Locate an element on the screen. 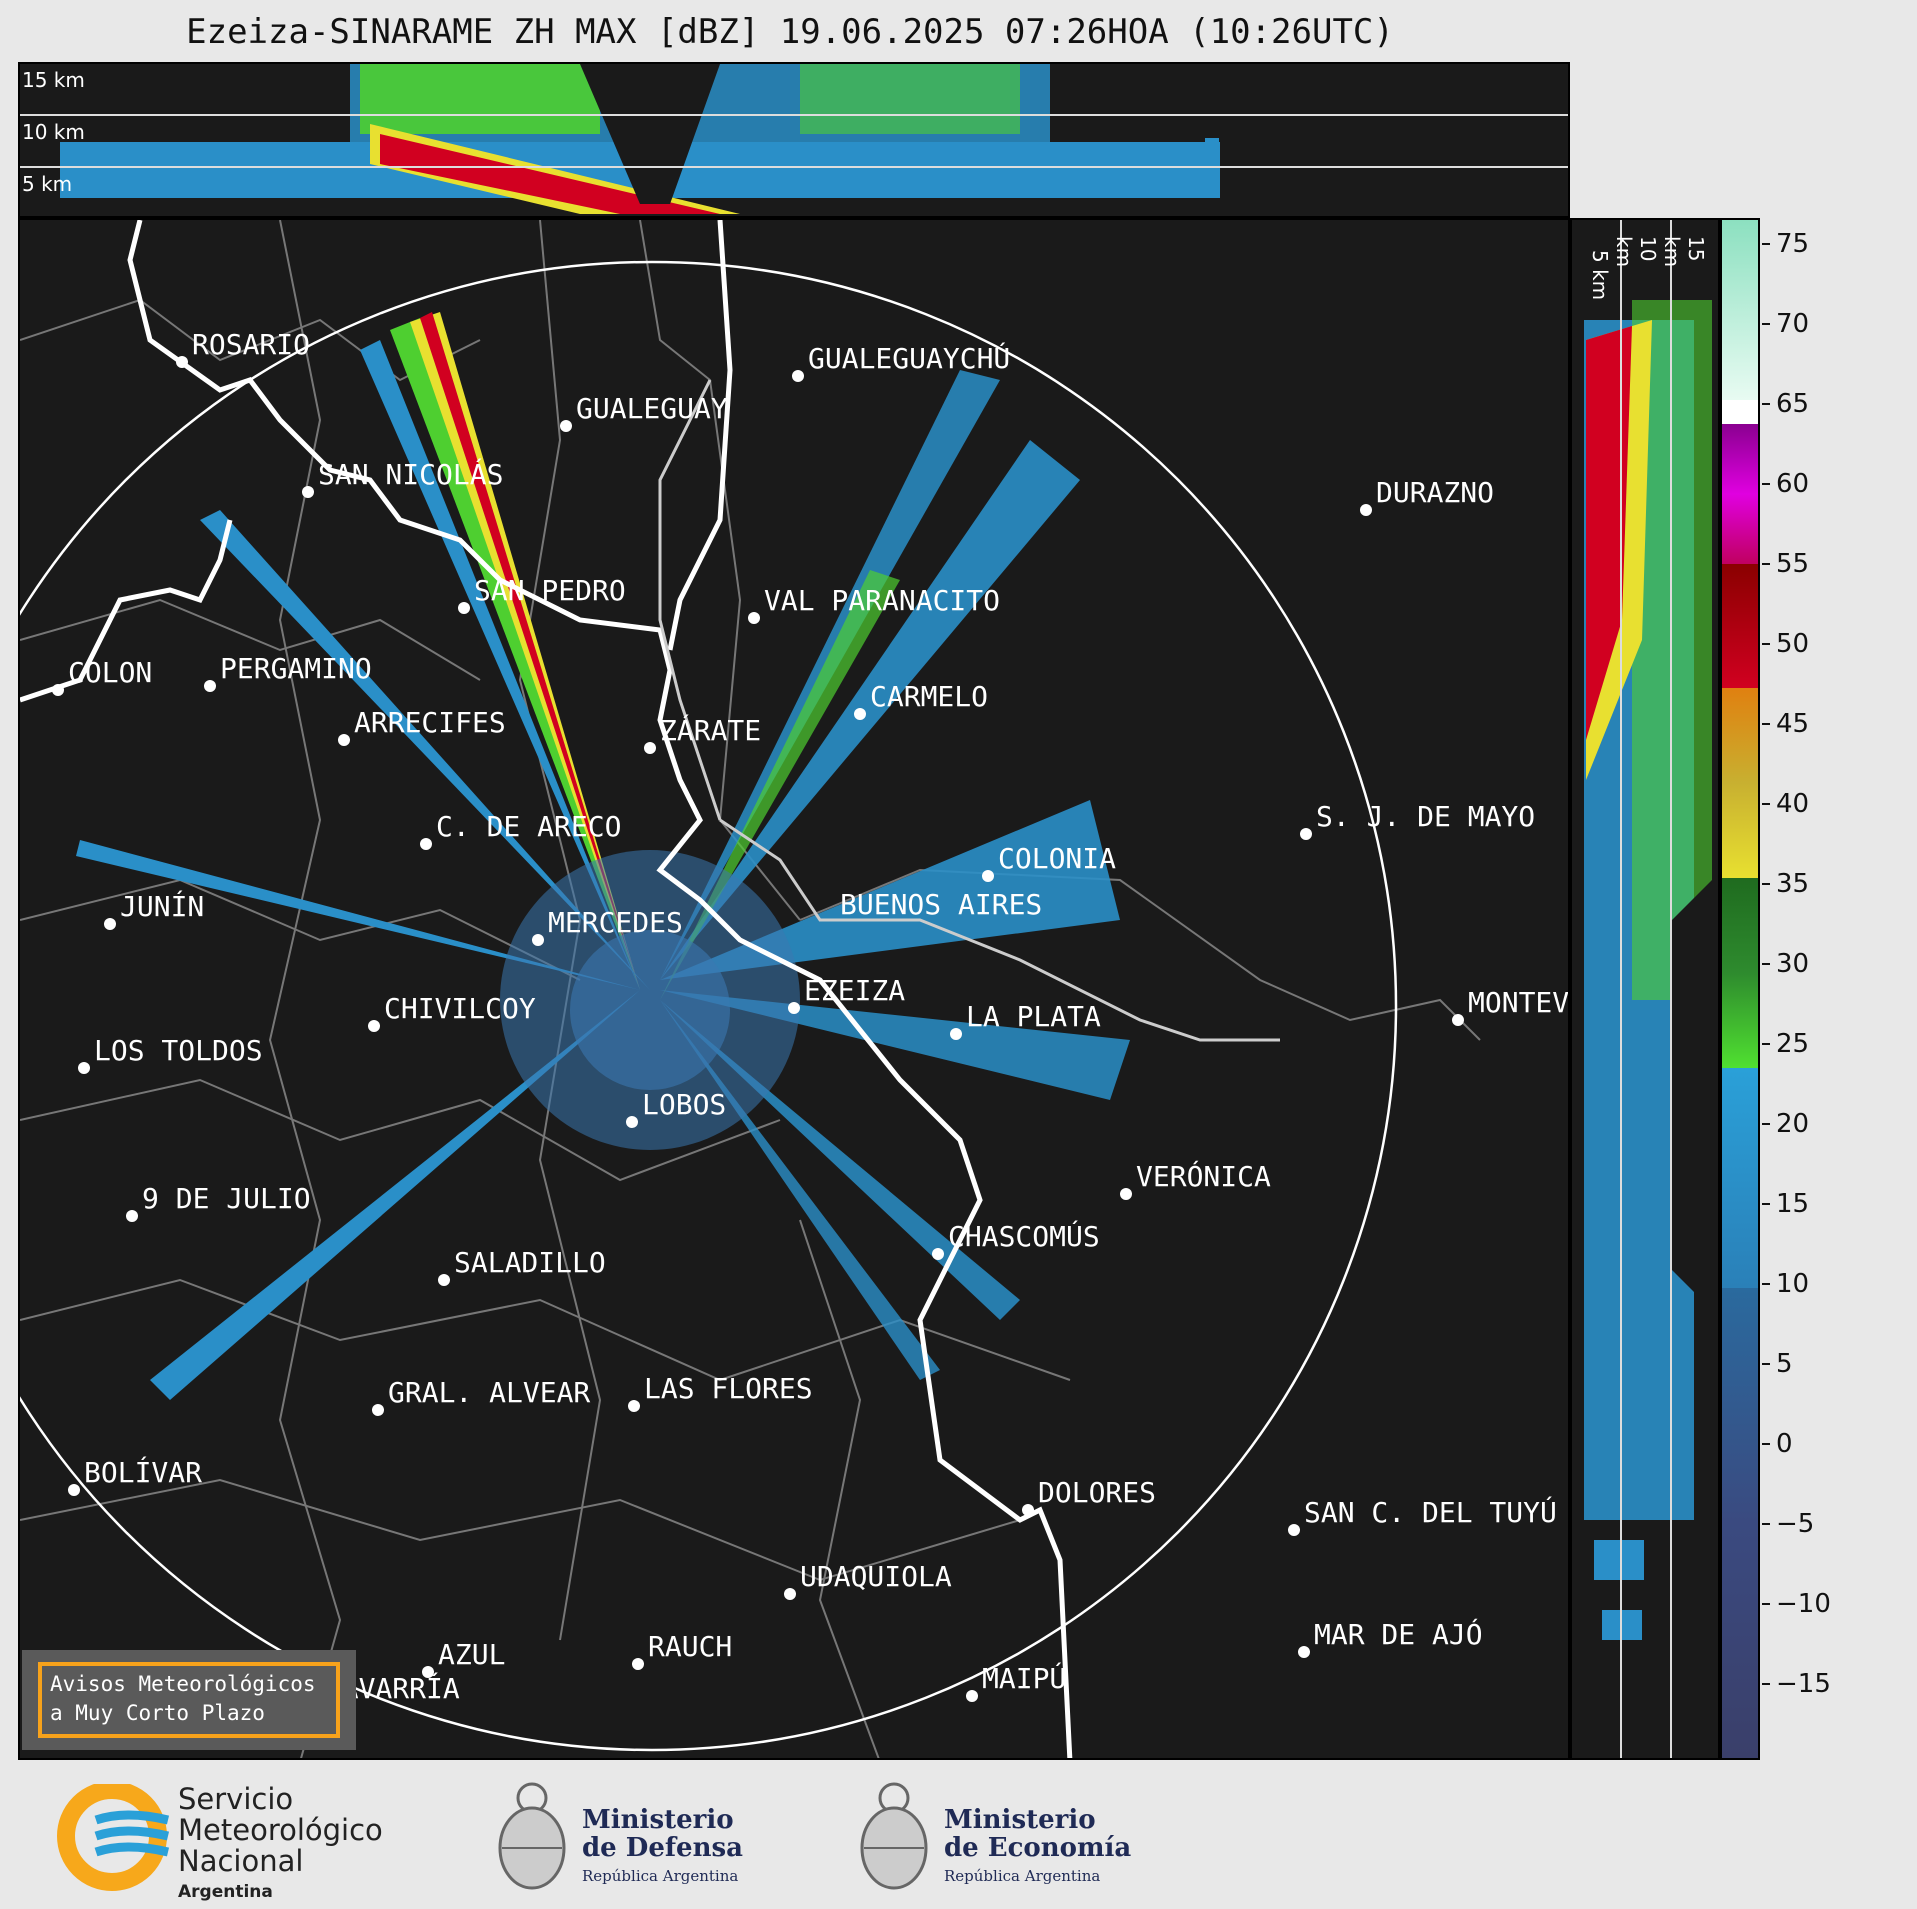 The height and width of the screenshot is (1909, 1917). top-cross-section-panel: 15 km 10 km 5 km is located at coordinates (794, 140).